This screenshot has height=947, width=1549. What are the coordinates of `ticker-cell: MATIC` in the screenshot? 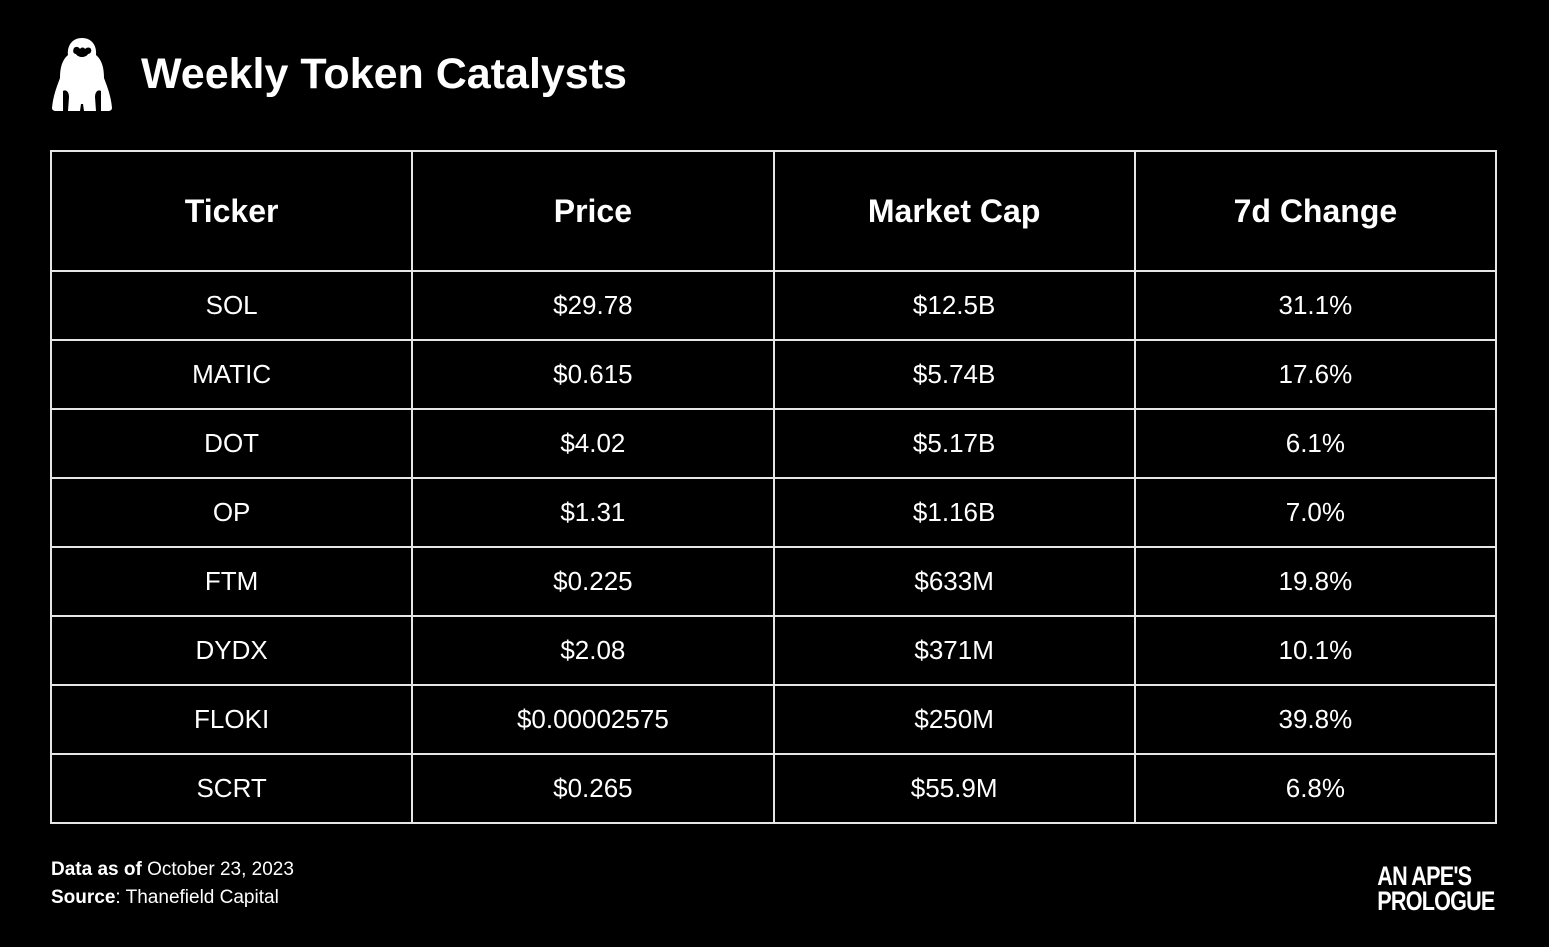 It's located at (231, 374).